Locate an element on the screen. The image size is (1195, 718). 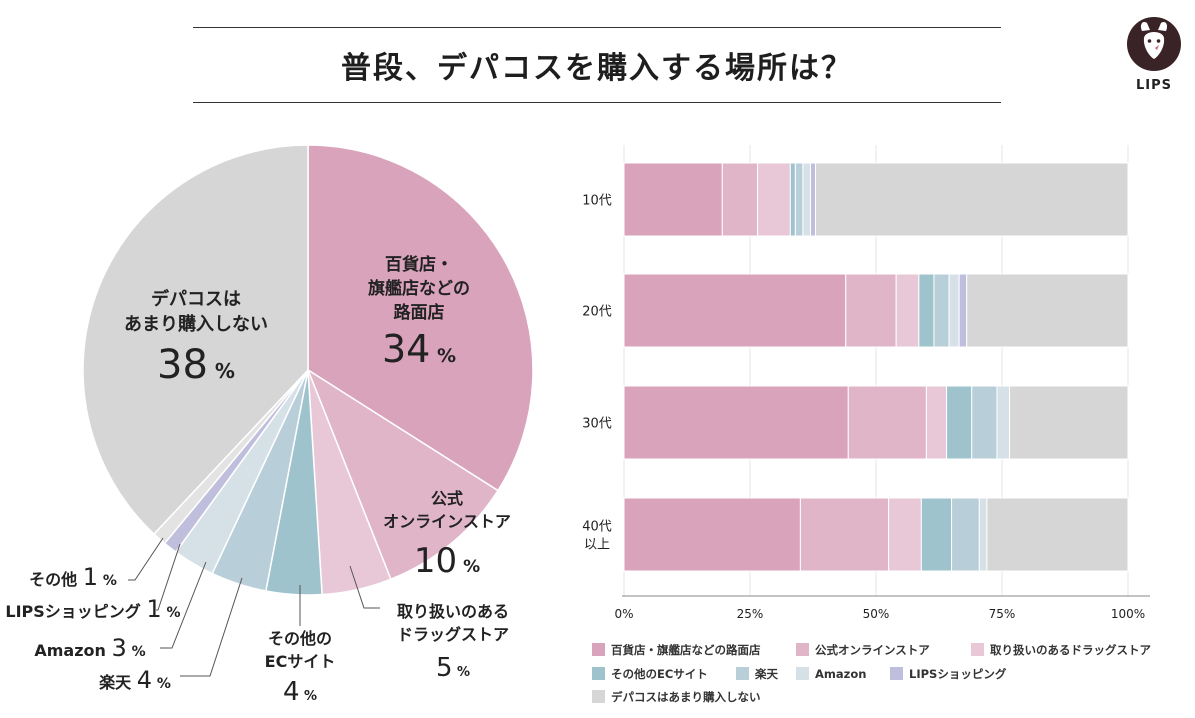
pie-label-name: Amazon is located at coordinates (72, 650).